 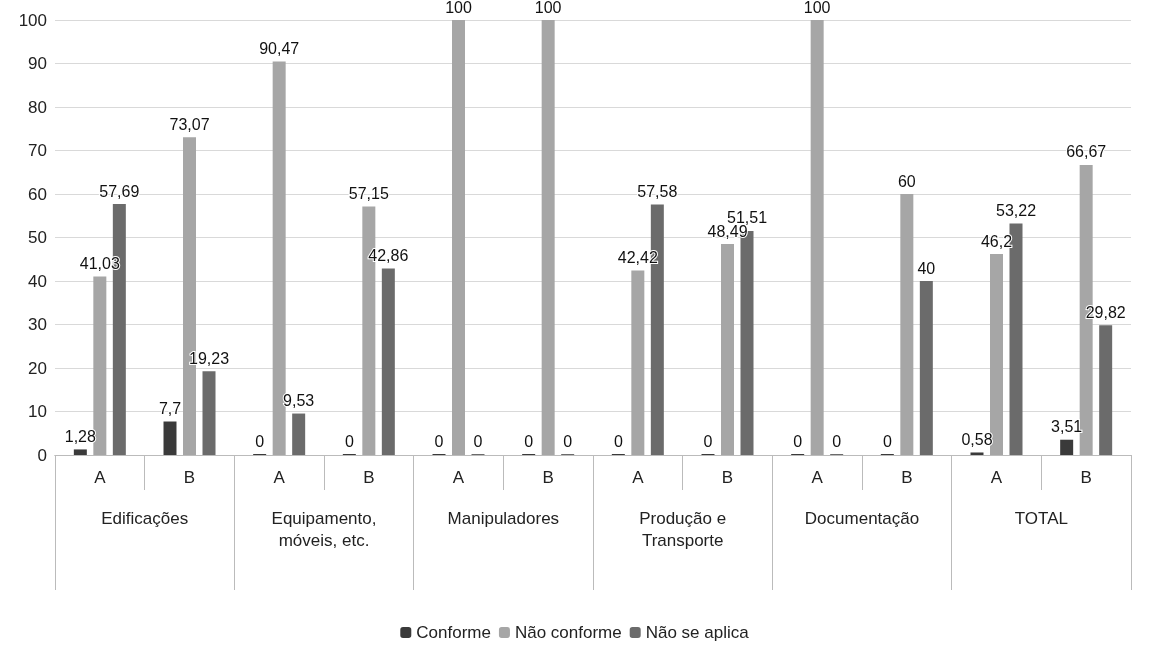 What do you see at coordinates (80, 436) in the screenshot?
I see `data-label: 1,28` at bounding box center [80, 436].